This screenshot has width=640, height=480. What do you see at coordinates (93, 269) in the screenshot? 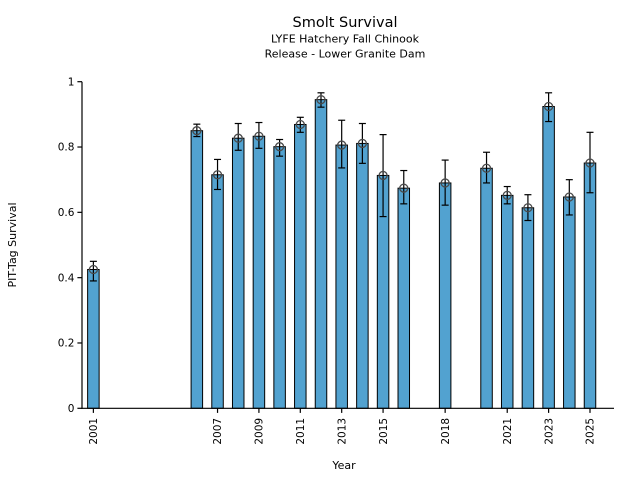
I see `point-marker-2001` at bounding box center [93, 269].